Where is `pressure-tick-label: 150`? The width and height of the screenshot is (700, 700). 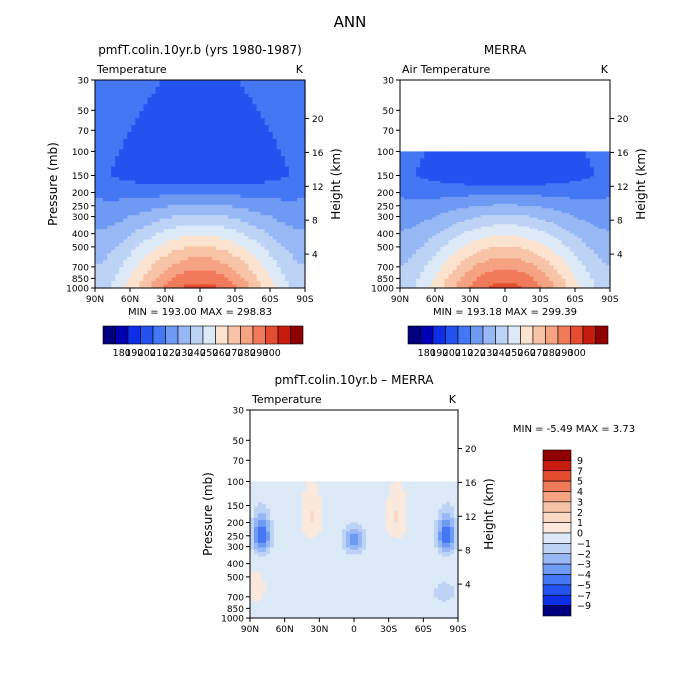 pressure-tick-label: 150 is located at coordinates (80, 177).